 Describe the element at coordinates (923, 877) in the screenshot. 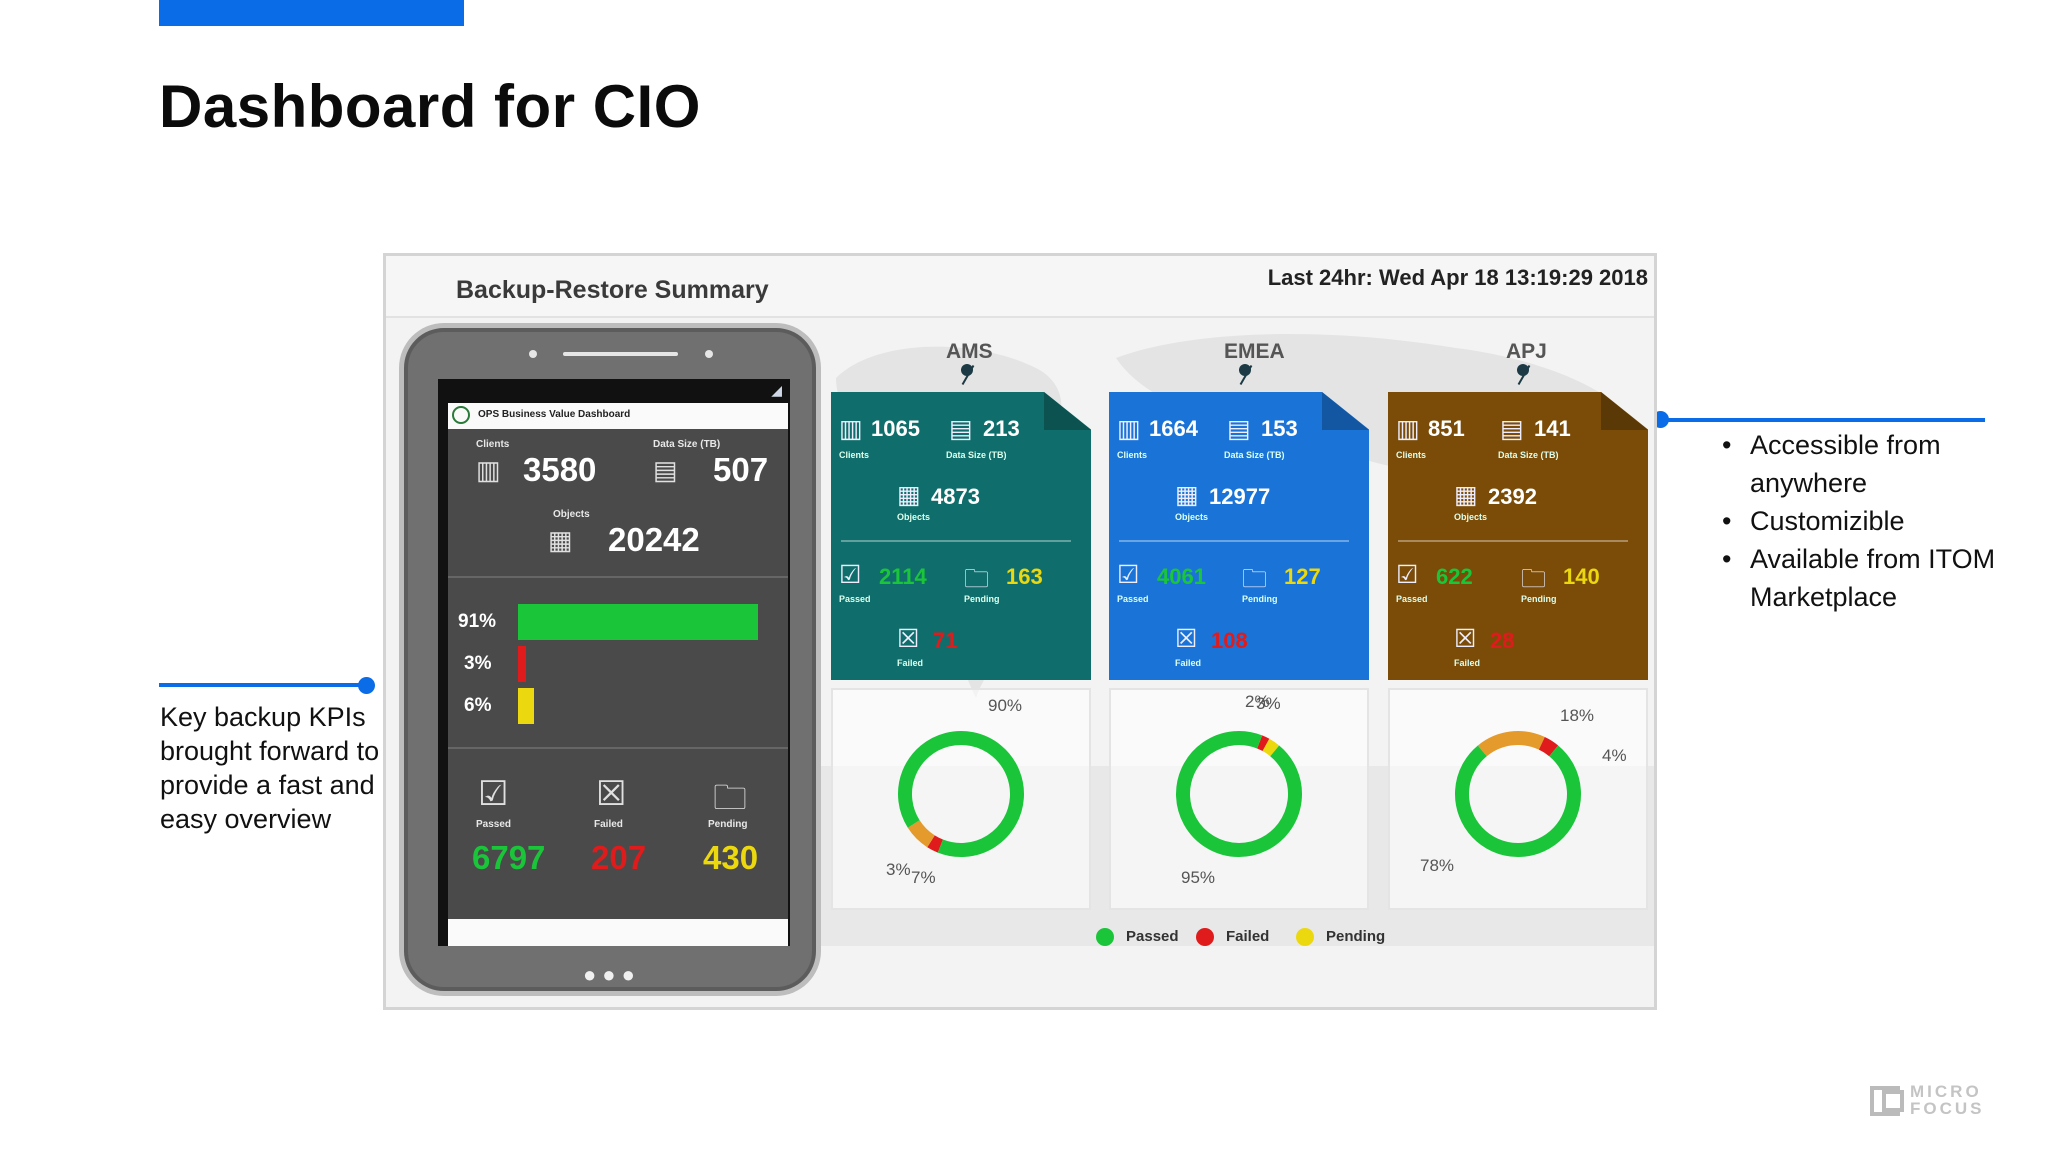

I see `ams-pending-pct: 7%` at that location.